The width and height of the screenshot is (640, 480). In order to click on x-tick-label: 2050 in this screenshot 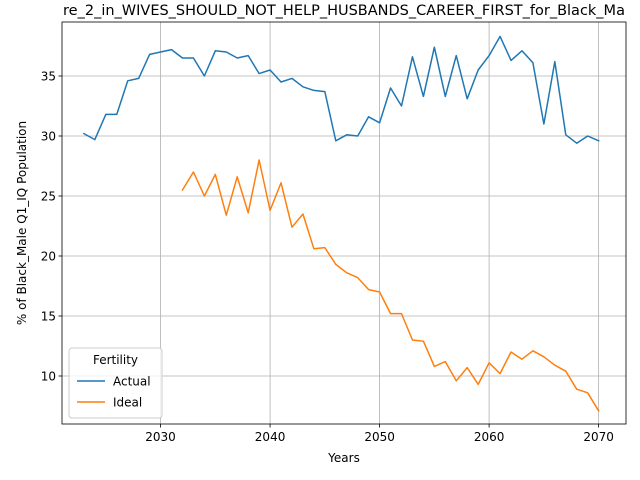, I will do `click(379, 437)`.